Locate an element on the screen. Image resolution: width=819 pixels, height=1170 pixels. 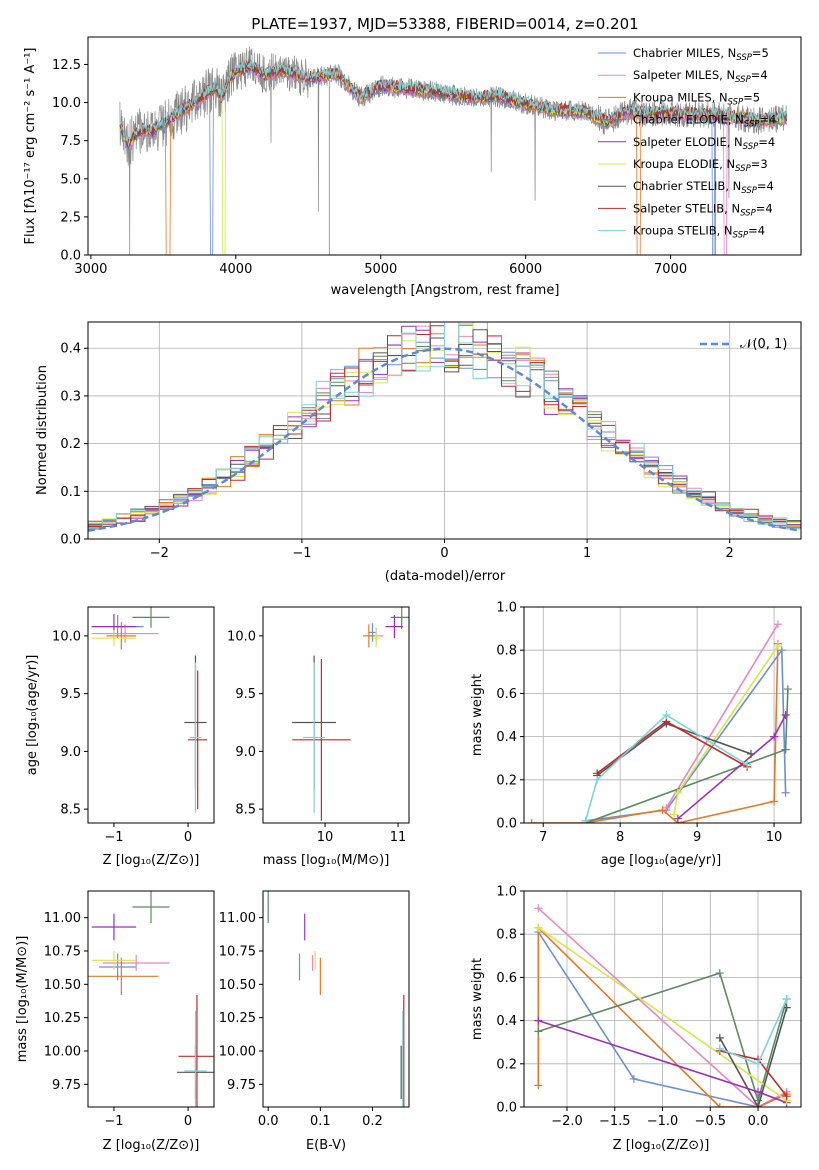
spectrum-legend-label-2: Kroupa MILES, NSSP=5 is located at coordinates (696, 98).